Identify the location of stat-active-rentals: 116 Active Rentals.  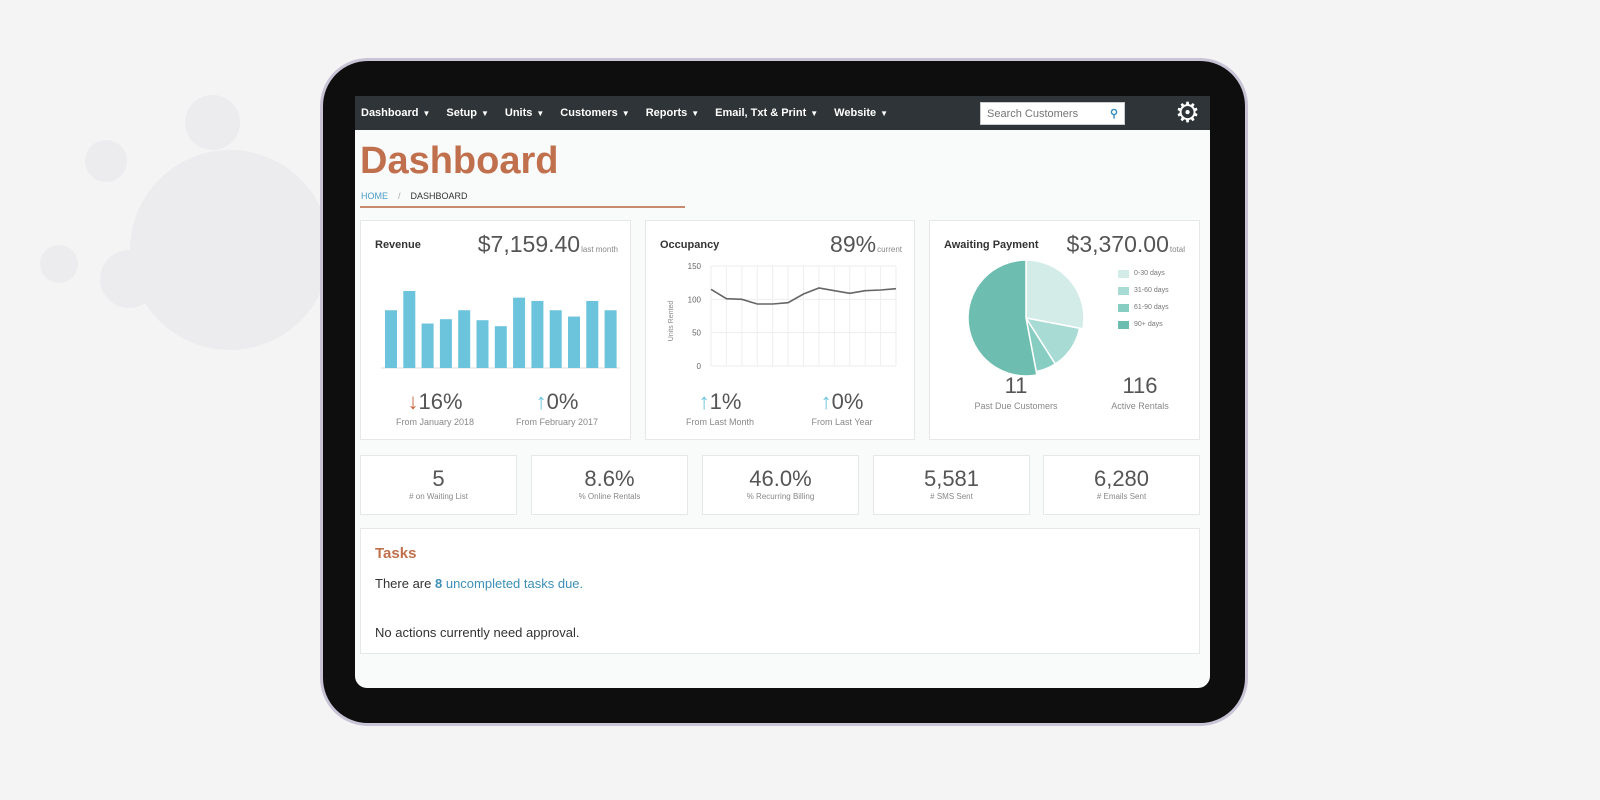
(1140, 392).